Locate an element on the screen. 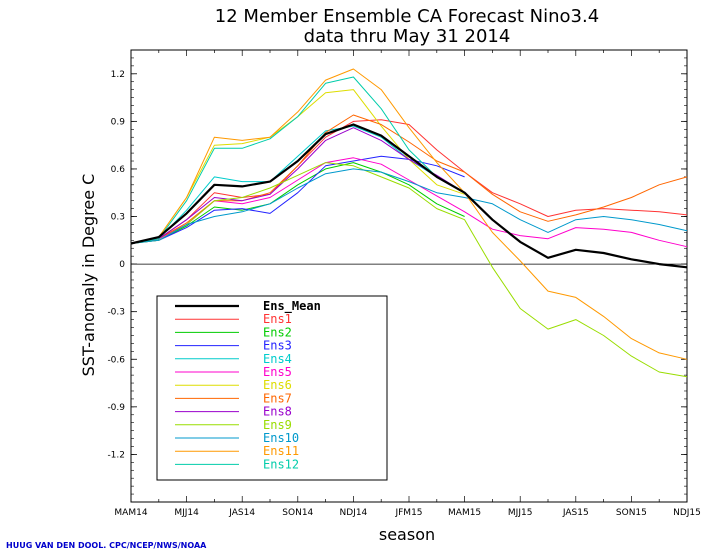  series-line-ens8 is located at coordinates (297, 185).